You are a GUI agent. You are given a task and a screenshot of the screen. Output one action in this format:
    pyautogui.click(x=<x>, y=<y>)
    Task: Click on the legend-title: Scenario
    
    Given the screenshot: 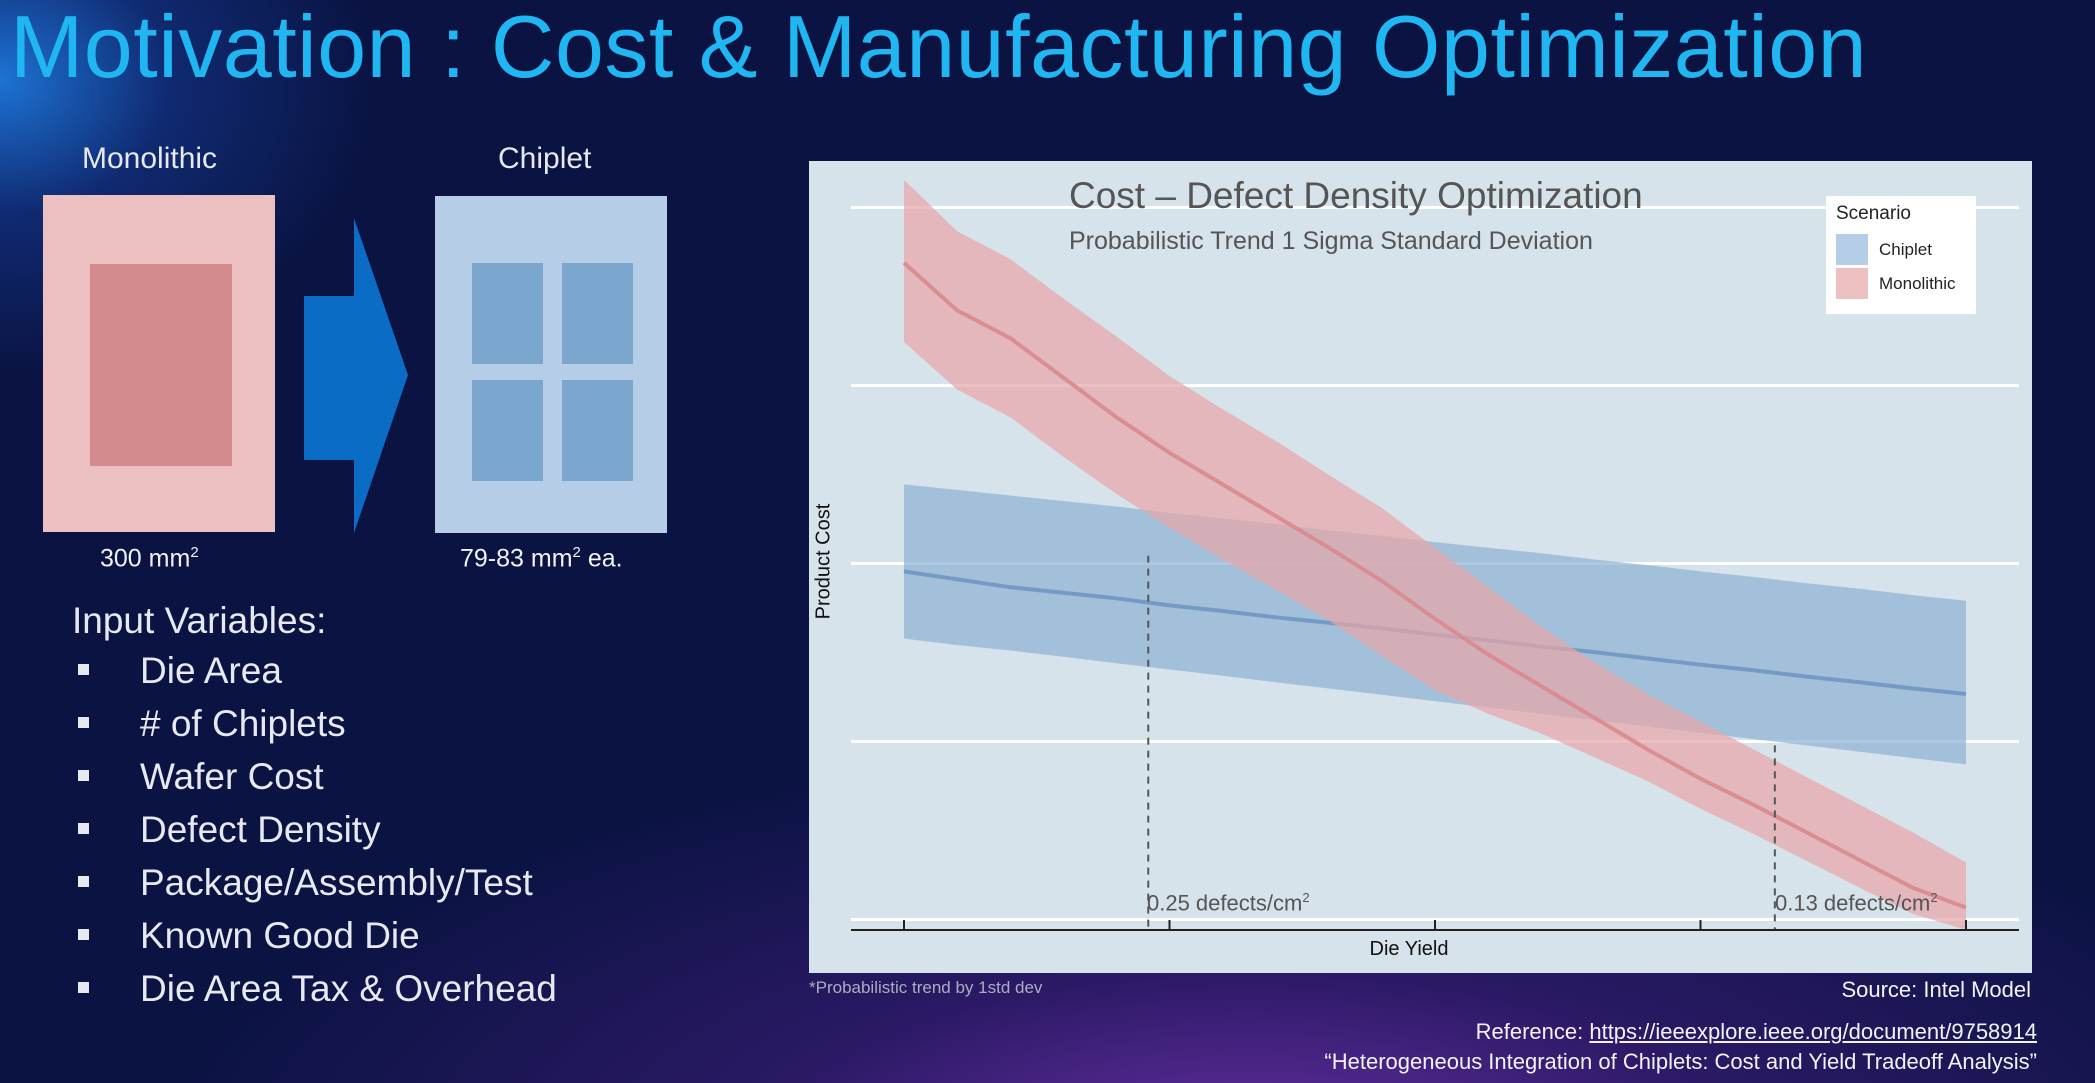 What is the action you would take?
    pyautogui.click(x=1873, y=213)
    